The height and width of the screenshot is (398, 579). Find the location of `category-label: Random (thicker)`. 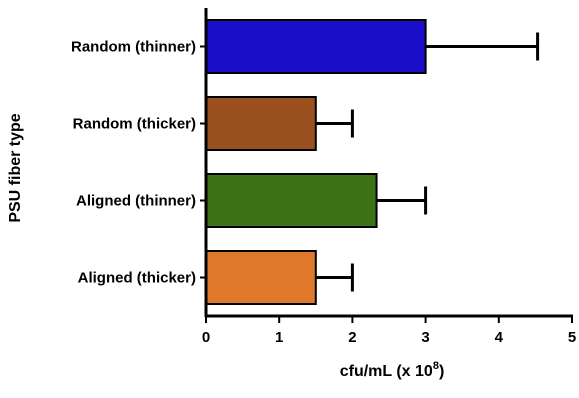

category-label: Random (thicker) is located at coordinates (134, 124).